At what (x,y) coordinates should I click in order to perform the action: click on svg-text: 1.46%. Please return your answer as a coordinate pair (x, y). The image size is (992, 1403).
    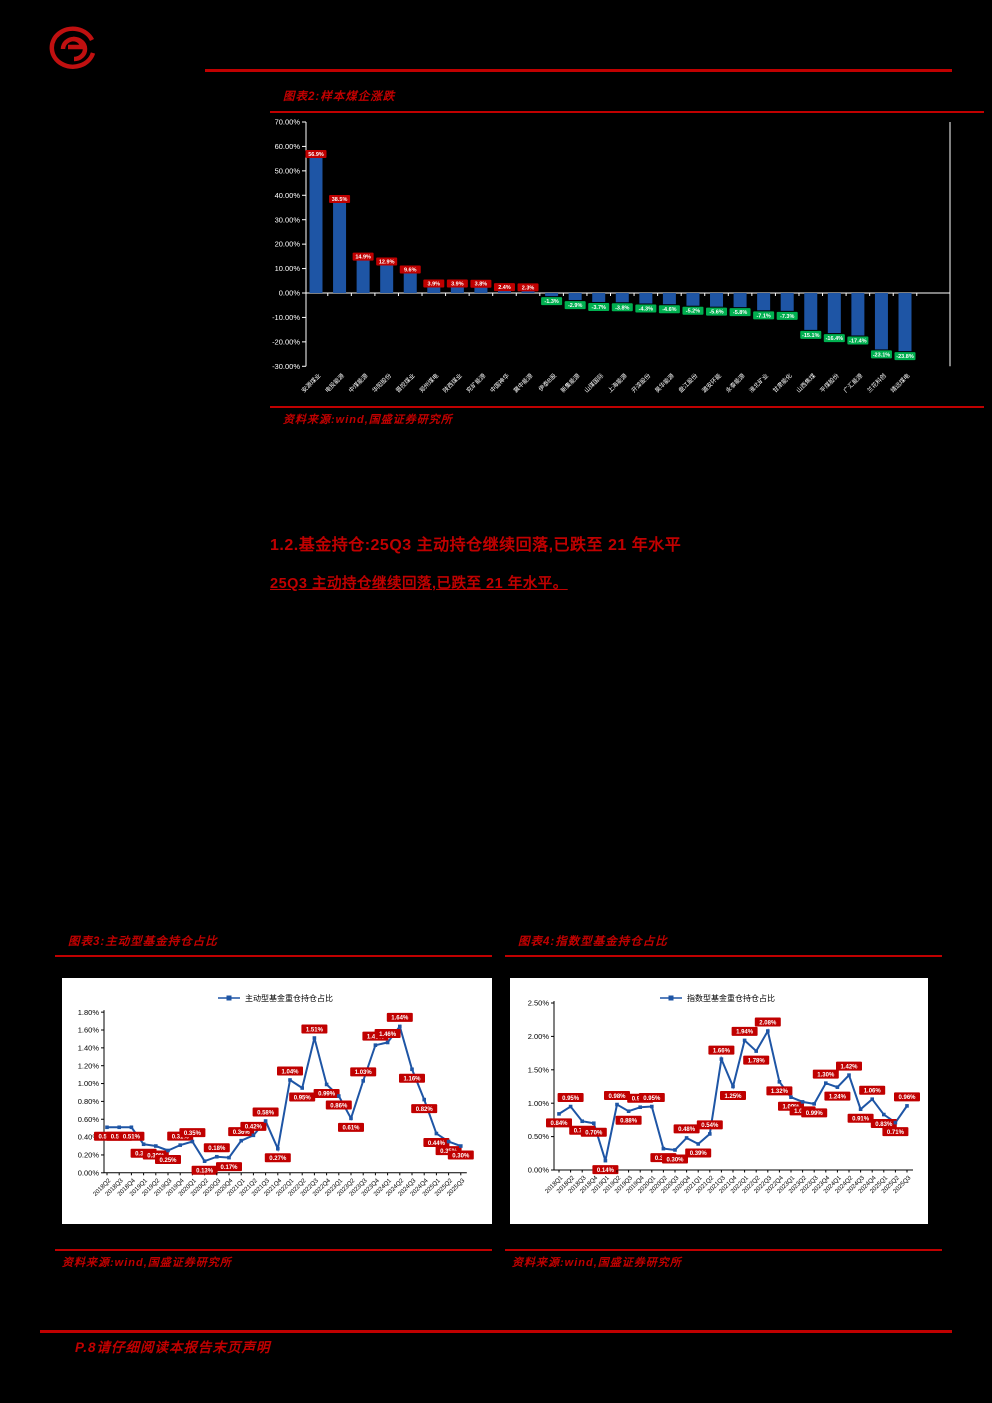
    Looking at the image, I should click on (388, 1035).